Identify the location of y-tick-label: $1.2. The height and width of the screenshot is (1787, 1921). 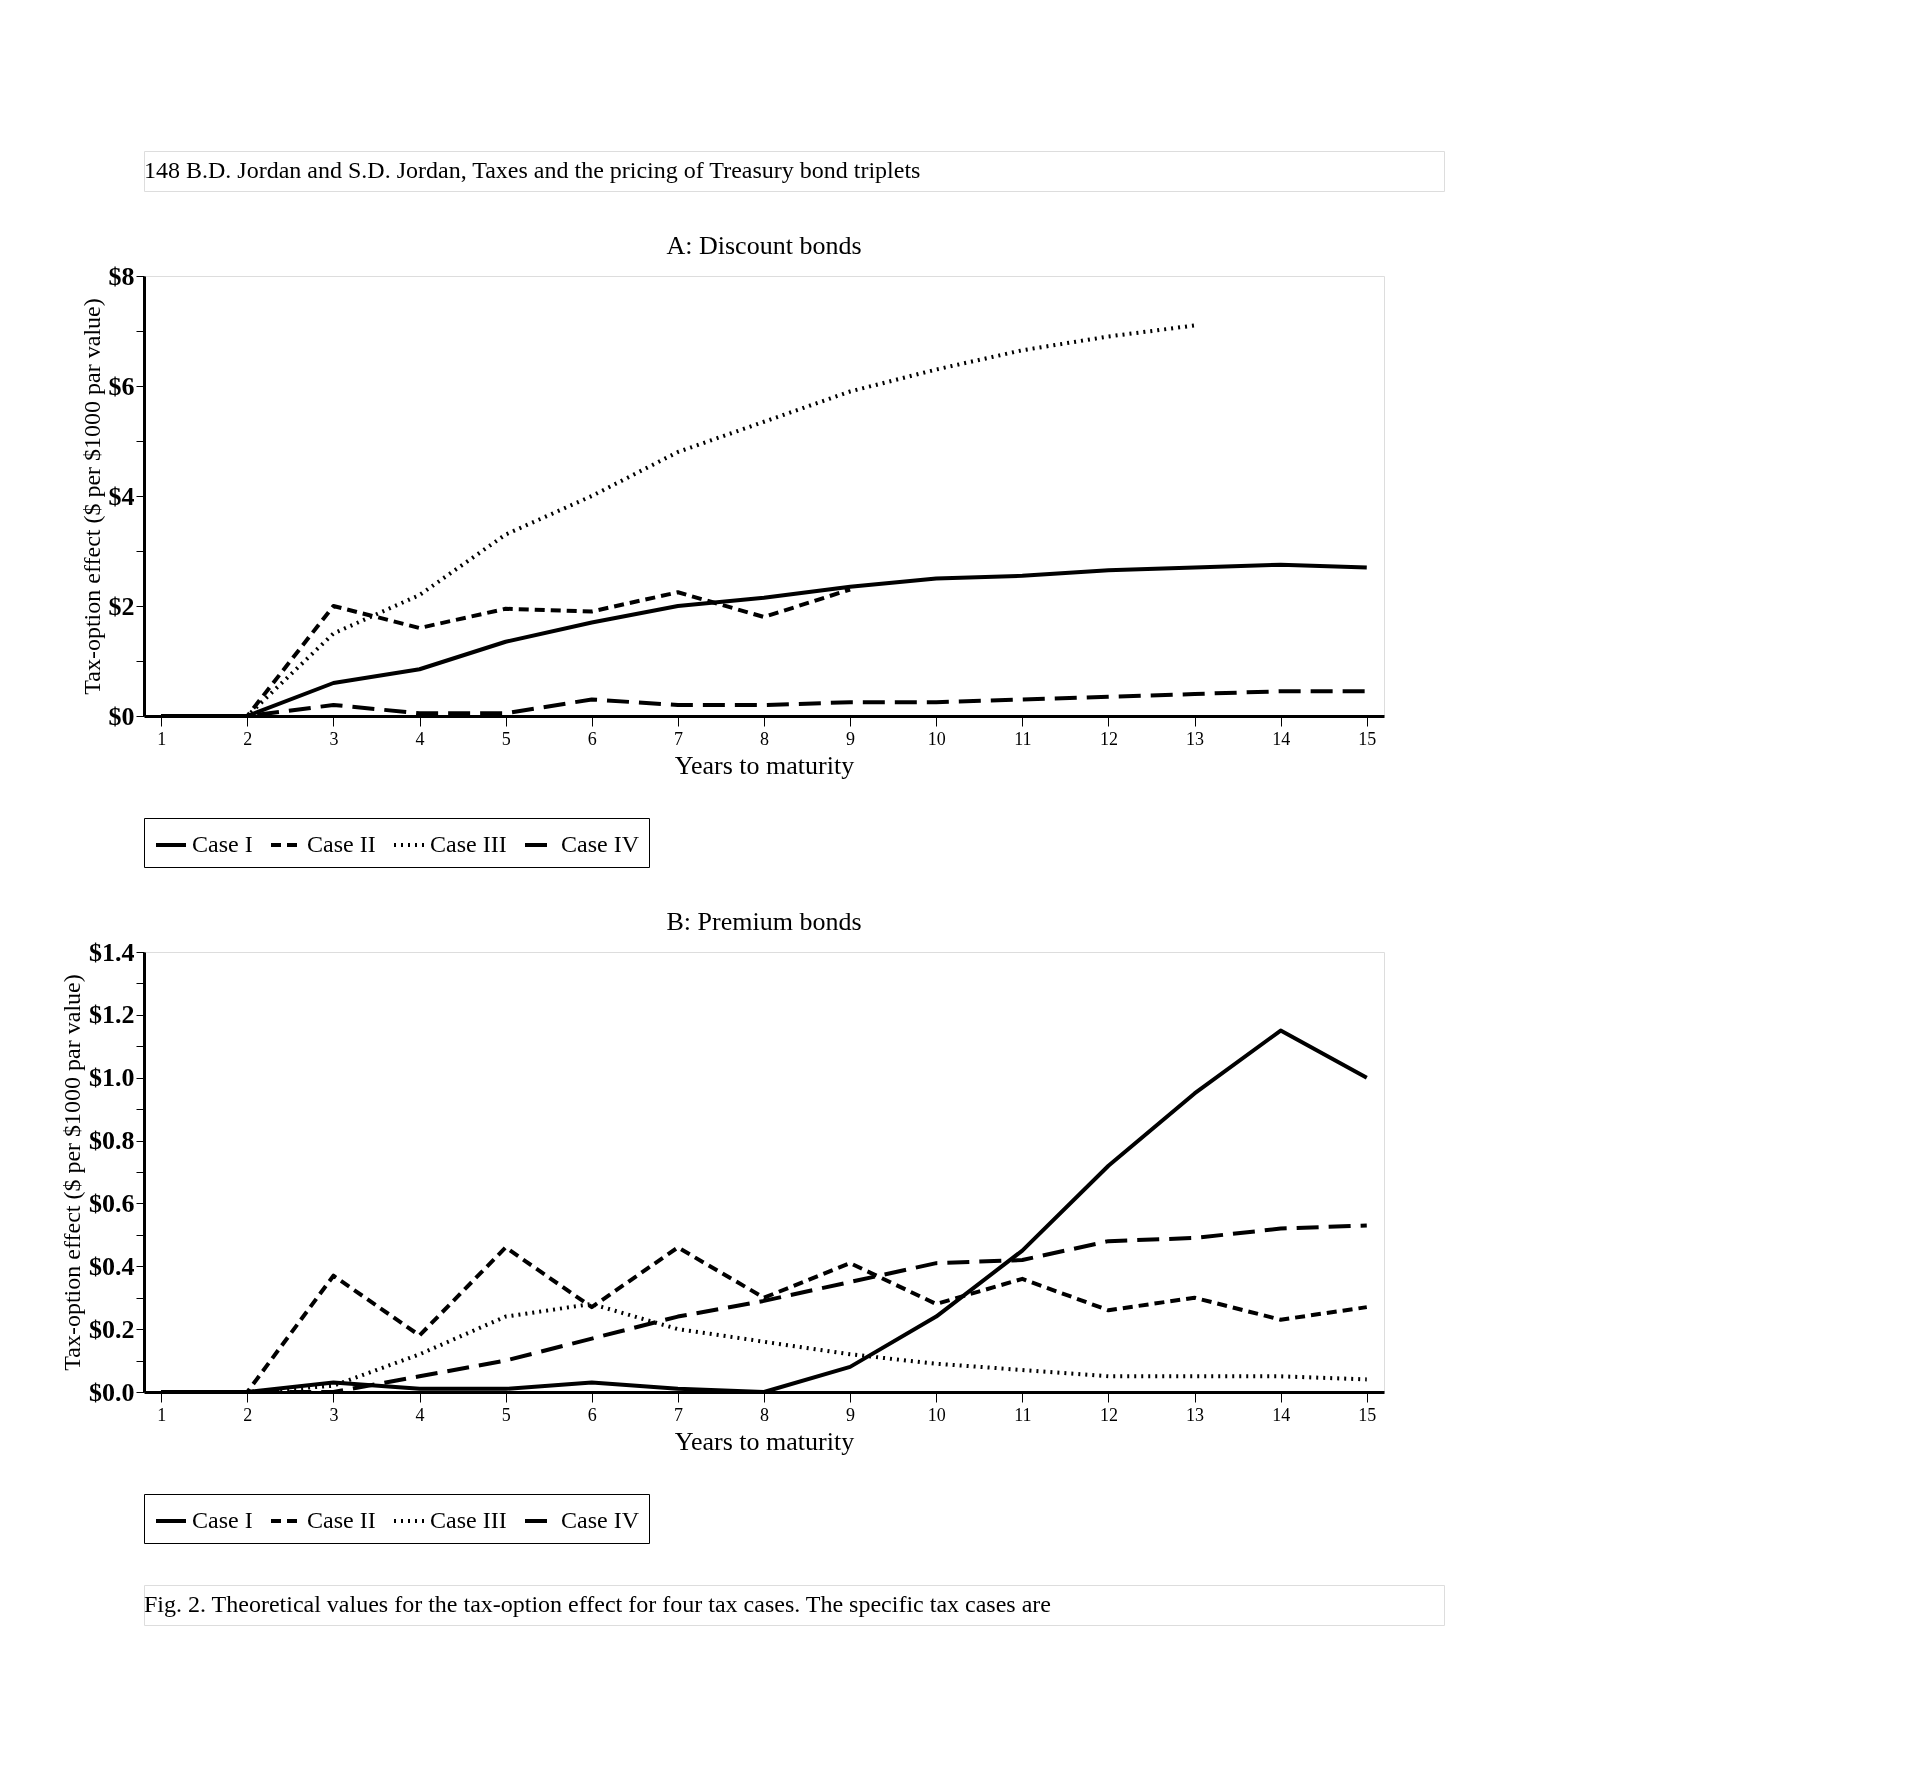
(112, 1015).